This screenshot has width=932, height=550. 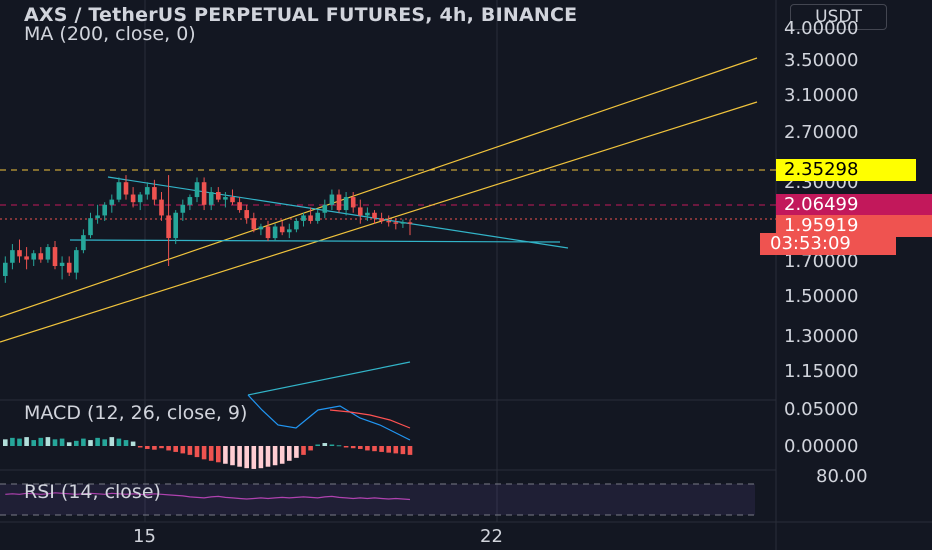 I want to click on price-tick-label: 4.00000, so click(x=821, y=28).